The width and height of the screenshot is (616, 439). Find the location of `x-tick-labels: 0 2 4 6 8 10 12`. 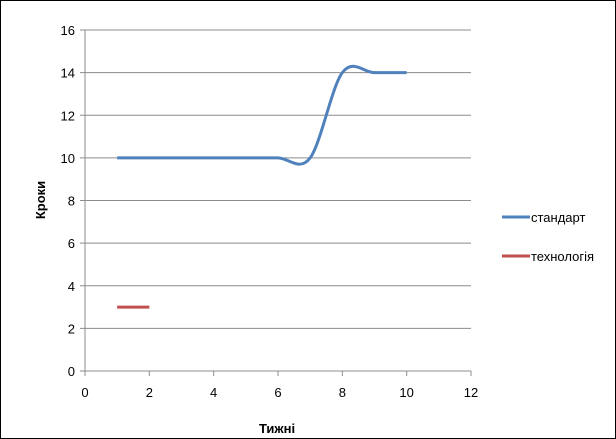

x-tick-labels: 0 2 4 6 8 10 12 is located at coordinates (279, 392).